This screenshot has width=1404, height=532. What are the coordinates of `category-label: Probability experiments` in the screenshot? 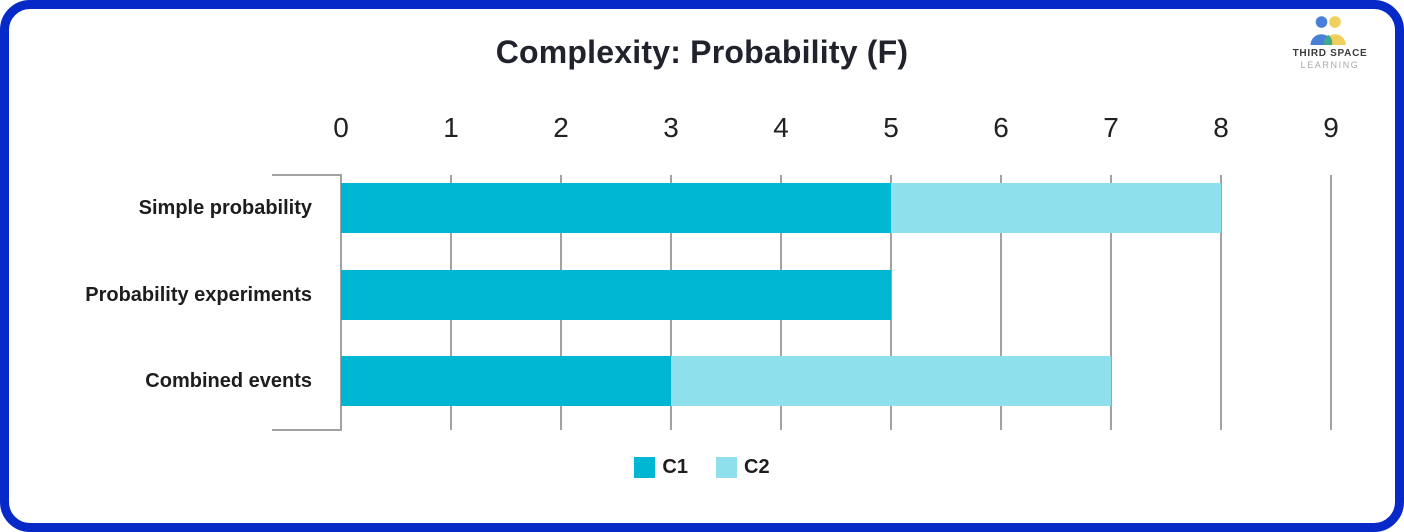 It's located at (198, 295).